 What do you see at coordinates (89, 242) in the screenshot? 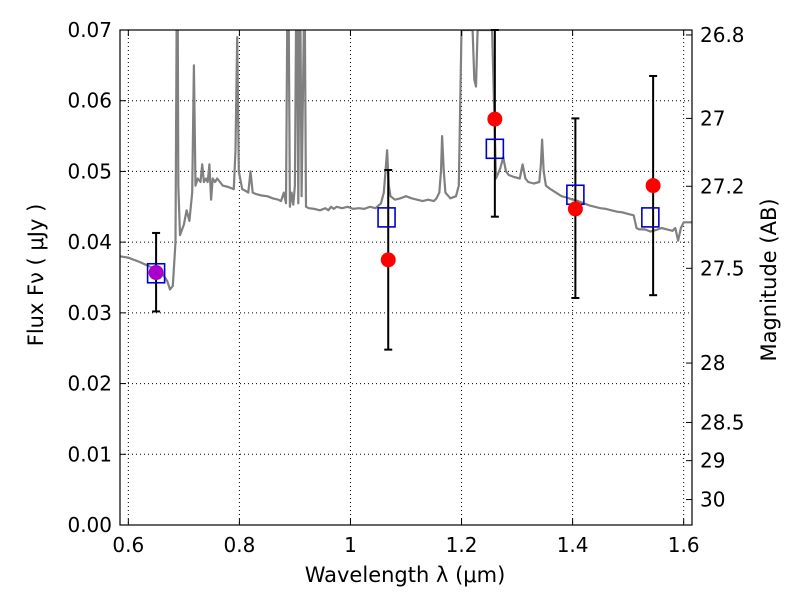
I see `y-tick-label: 0.04` at bounding box center [89, 242].